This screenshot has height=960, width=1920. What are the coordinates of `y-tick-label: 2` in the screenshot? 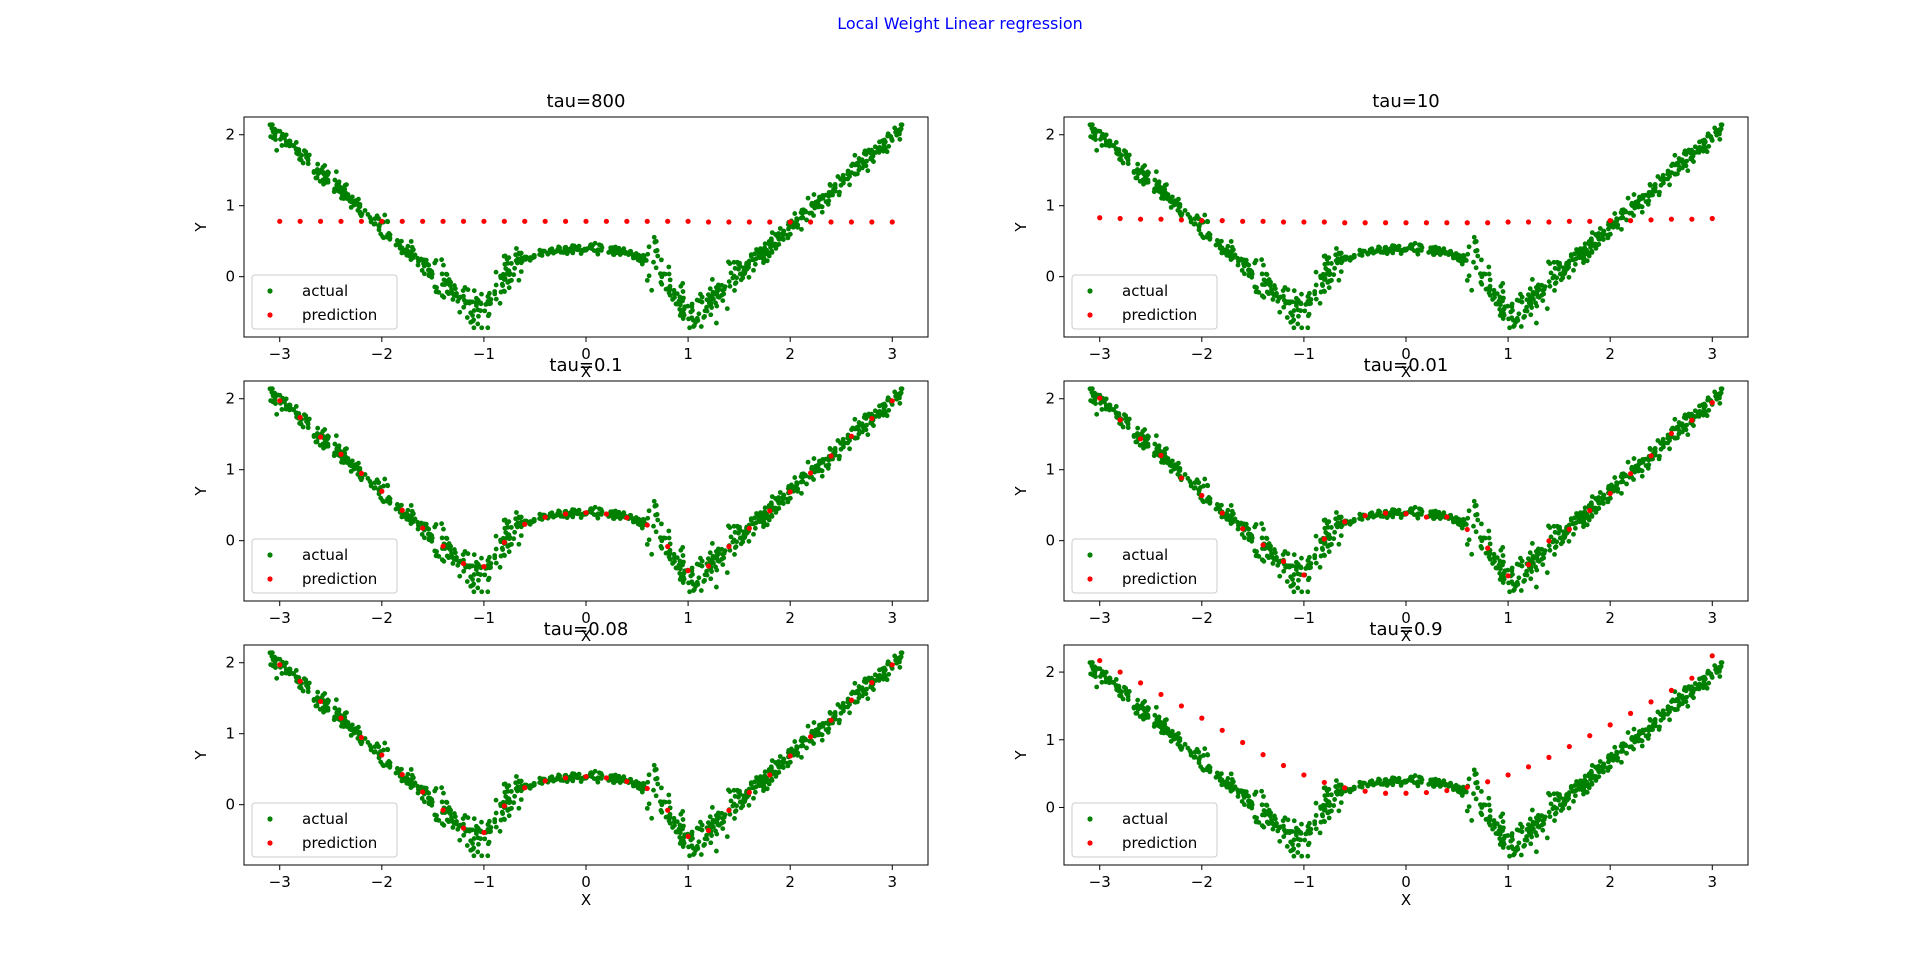 It's located at (1050, 135).